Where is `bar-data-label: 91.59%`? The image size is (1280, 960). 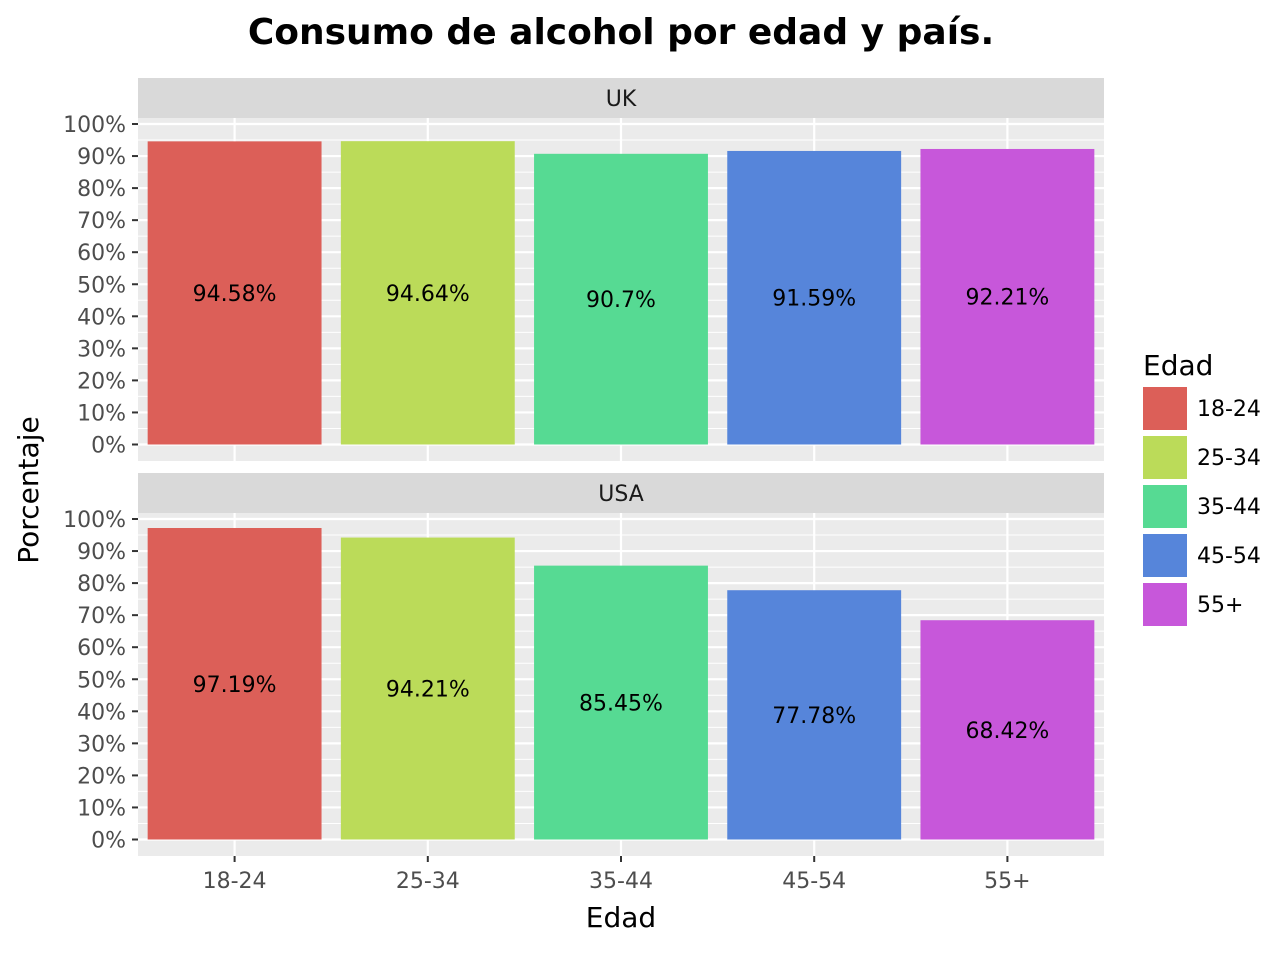 bar-data-label: 91.59% is located at coordinates (814, 299).